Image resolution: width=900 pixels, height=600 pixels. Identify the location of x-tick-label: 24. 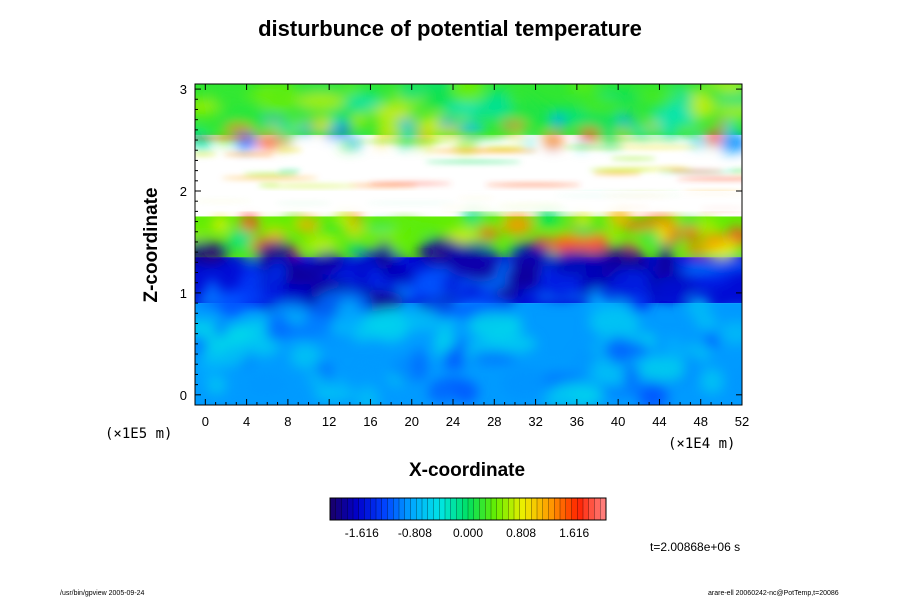
(453, 421).